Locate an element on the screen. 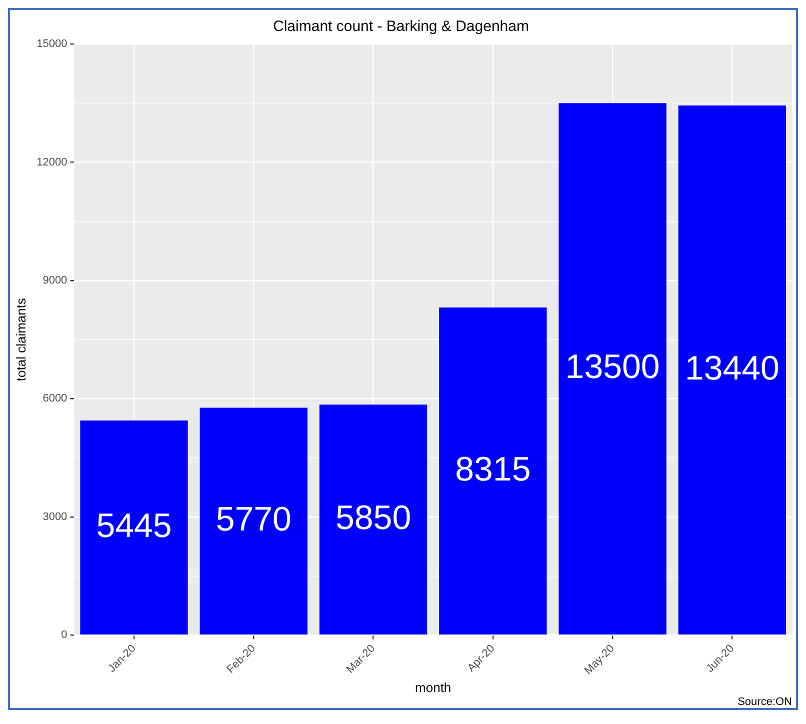 The height and width of the screenshot is (724, 806). data-label: 13500 is located at coordinates (612, 367).